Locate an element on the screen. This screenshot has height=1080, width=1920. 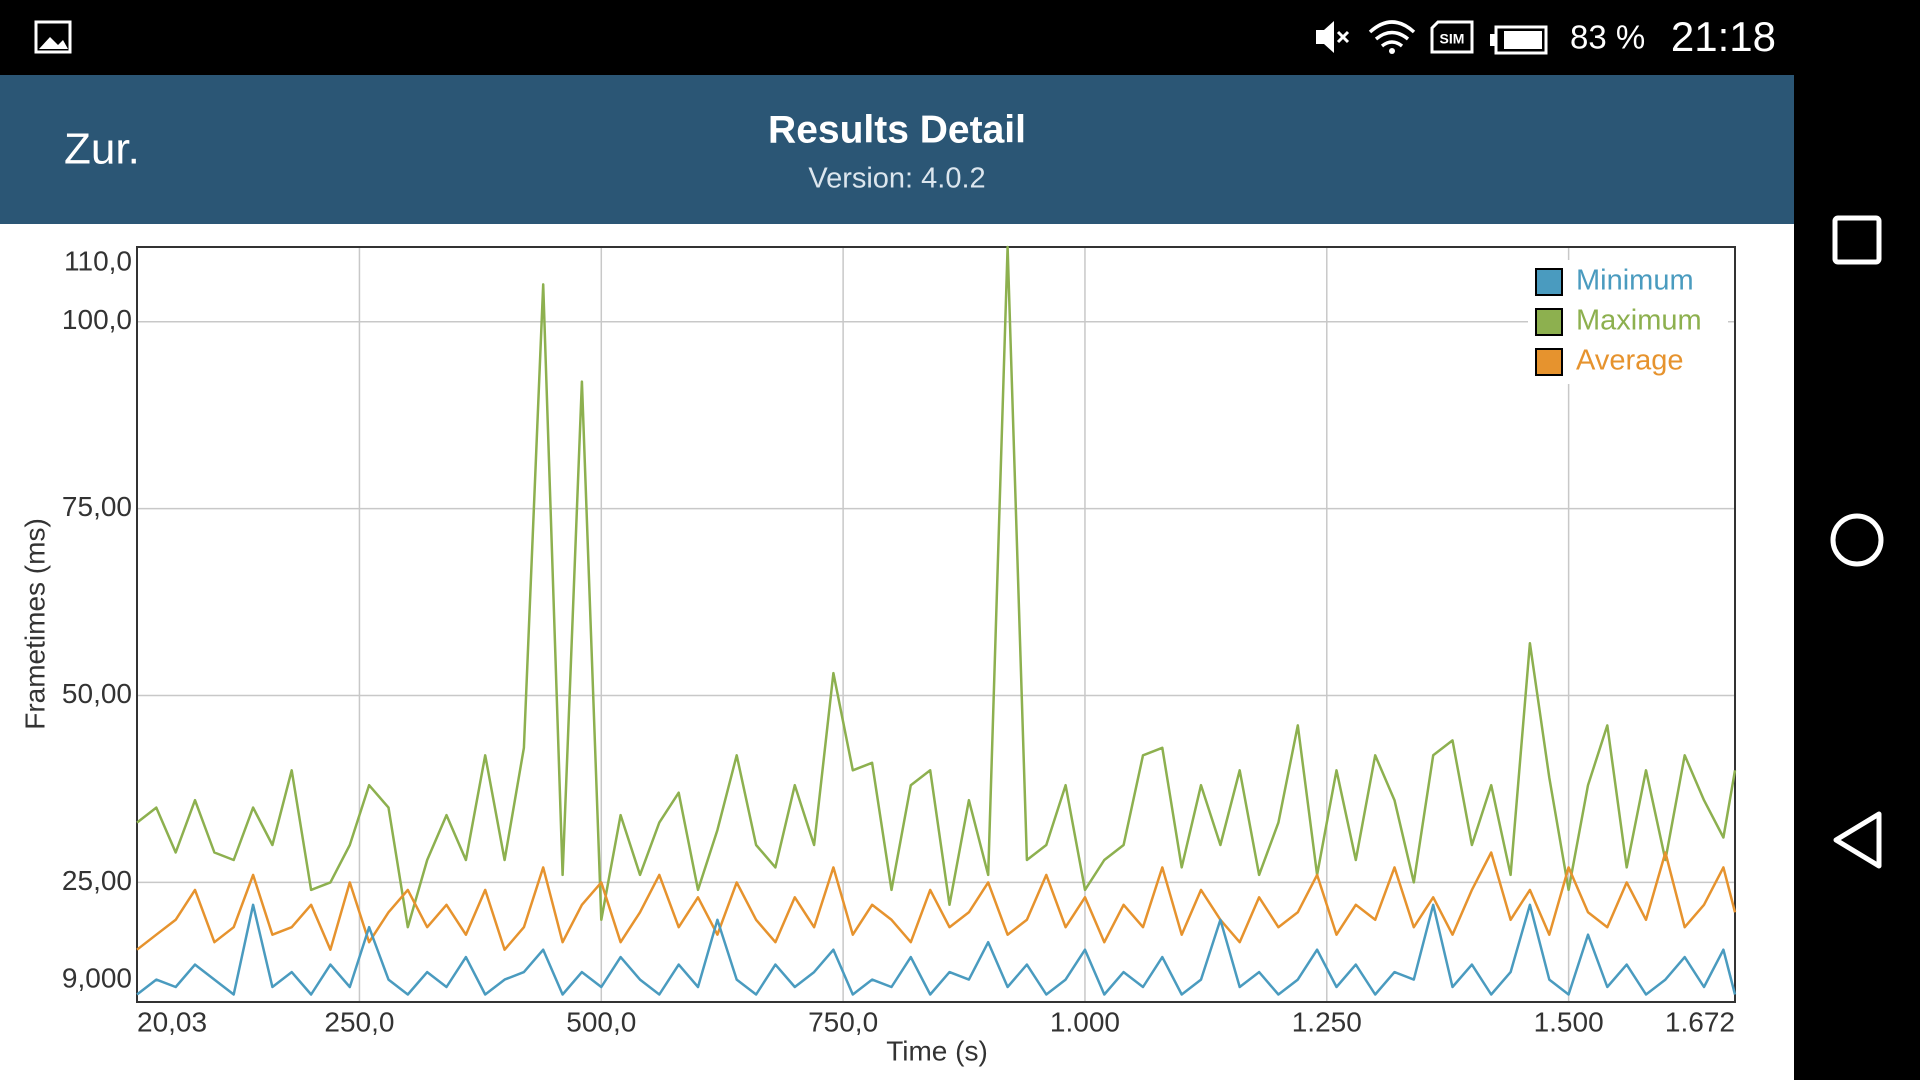
x-tick-label: 1.250 is located at coordinates (1327, 1021).